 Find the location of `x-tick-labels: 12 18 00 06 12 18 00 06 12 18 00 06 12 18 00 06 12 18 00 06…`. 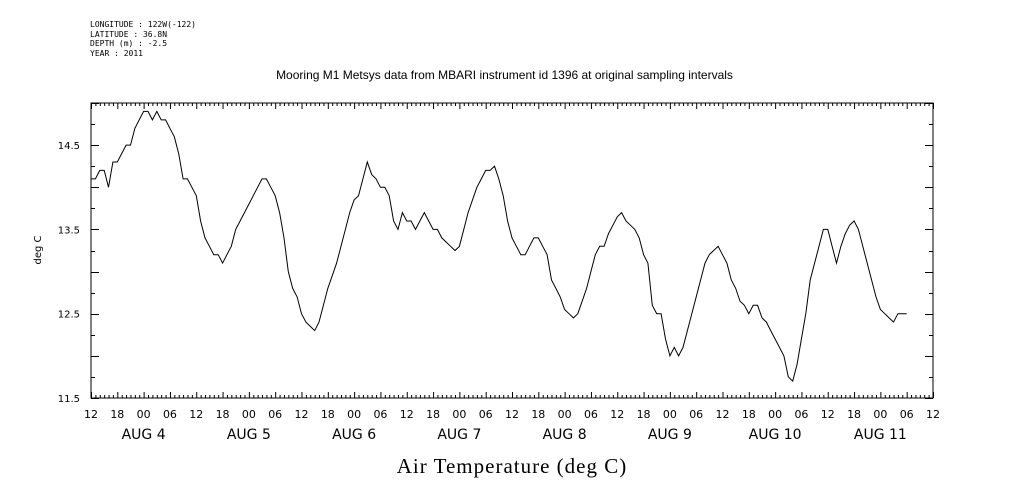

x-tick-labels: 12 18 00 06 12 18 00 06 12 18 00 06 12 18 00 06 12 18 00 06… is located at coordinates (512, 425).